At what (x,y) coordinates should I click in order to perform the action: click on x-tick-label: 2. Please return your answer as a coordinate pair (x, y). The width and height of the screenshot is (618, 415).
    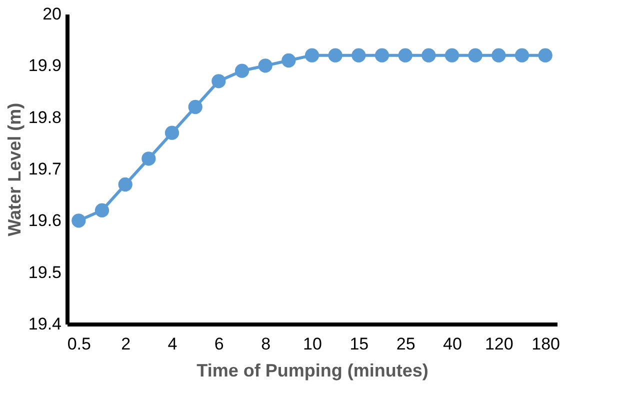
    Looking at the image, I should click on (126, 344).